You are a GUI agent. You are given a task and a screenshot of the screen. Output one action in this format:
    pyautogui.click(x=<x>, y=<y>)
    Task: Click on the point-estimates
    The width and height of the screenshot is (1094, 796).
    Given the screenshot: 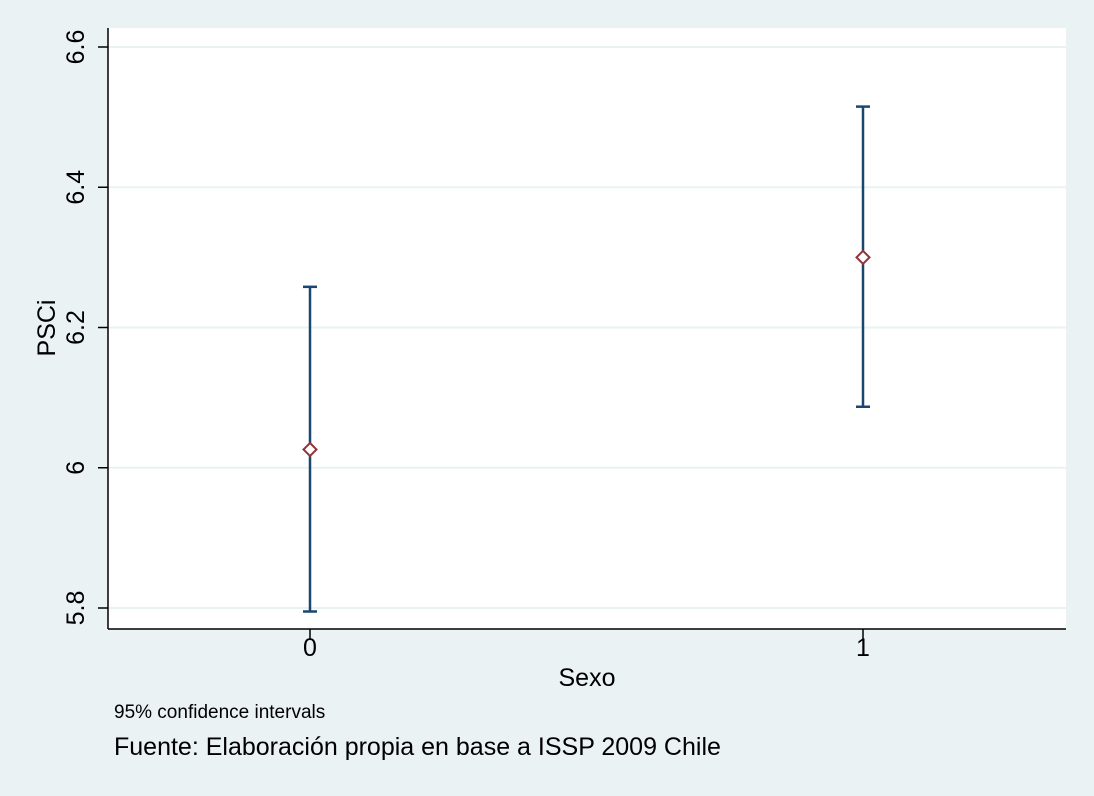 What is the action you would take?
    pyautogui.click(x=586, y=353)
    